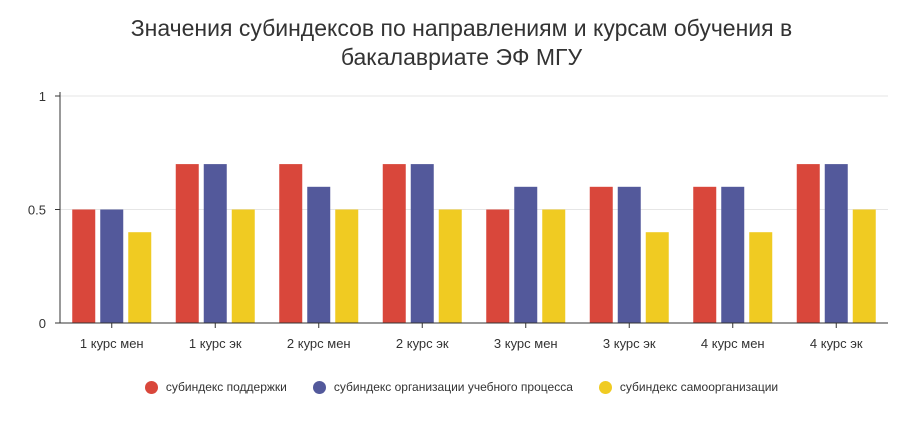  I want to click on x-tick-label-7: 4 курс эк, so click(836, 343).